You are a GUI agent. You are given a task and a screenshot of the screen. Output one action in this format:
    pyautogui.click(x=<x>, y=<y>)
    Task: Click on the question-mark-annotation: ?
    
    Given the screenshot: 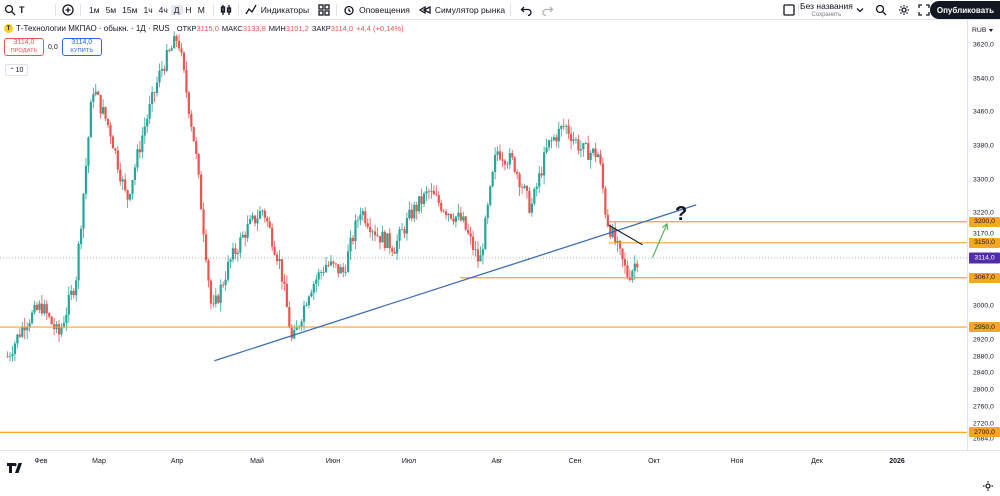 What is the action you would take?
    pyautogui.click(x=681, y=214)
    